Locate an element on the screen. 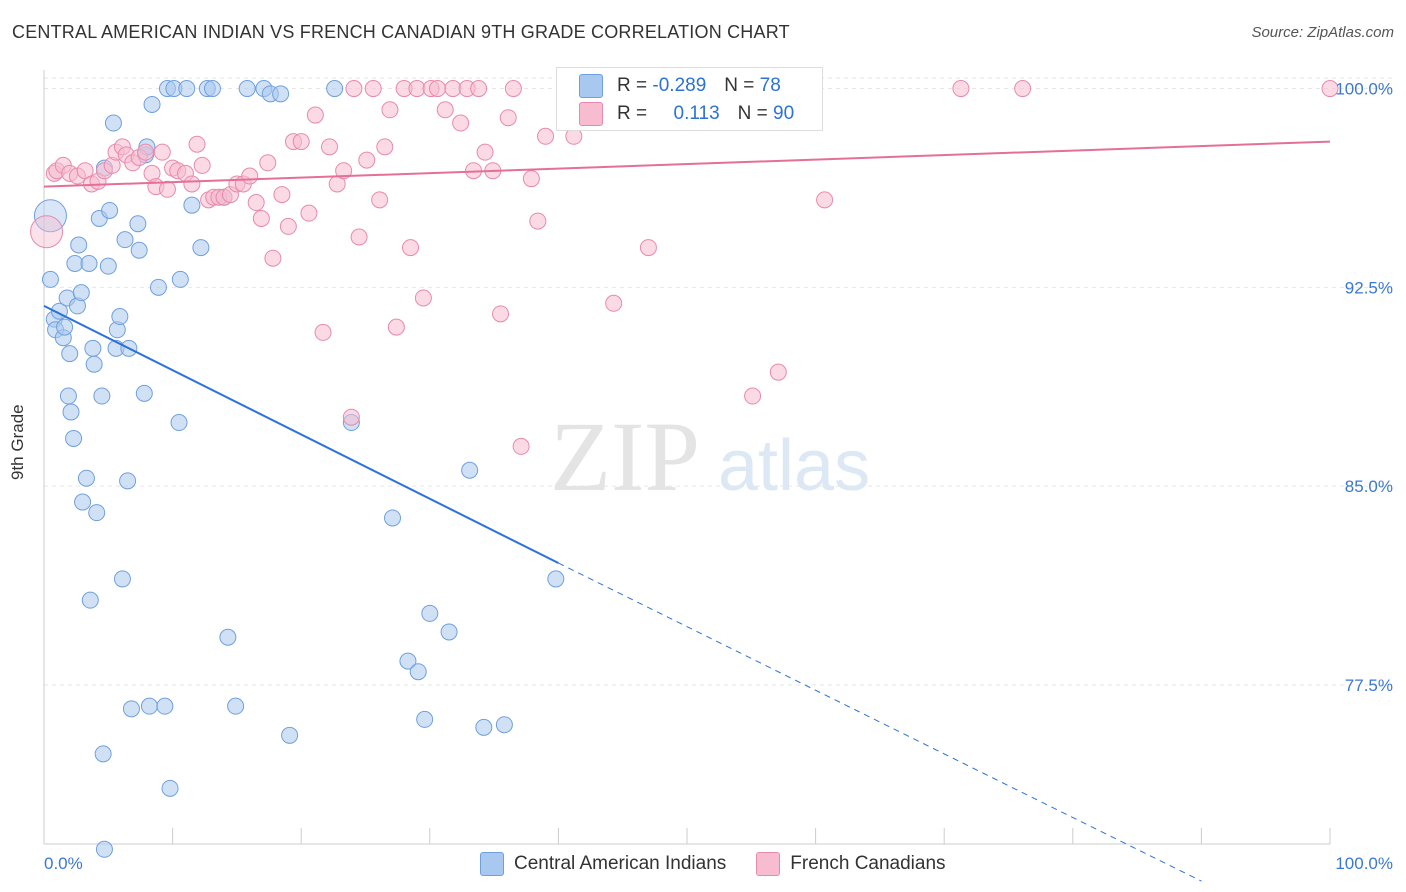 Image resolution: width=1406 pixels, height=892 pixels. stats-legend: R = -0.289 N = 78 R = 0.113 N = 90 is located at coordinates (689, 99).